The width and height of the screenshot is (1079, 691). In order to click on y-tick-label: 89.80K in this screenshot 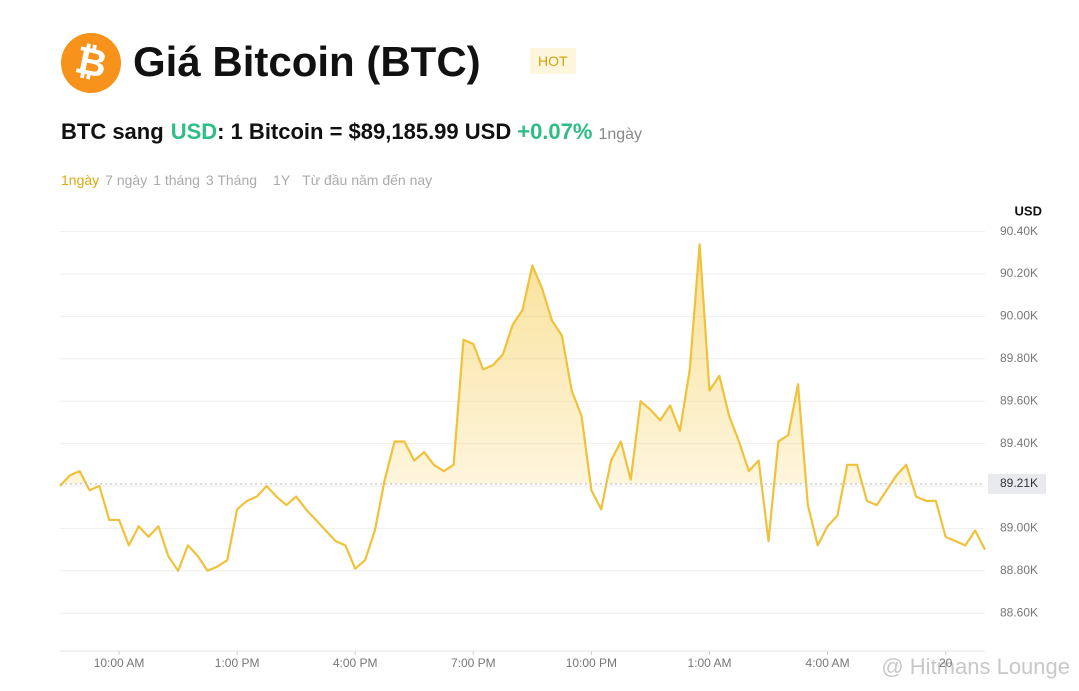, I will do `click(1019, 358)`.